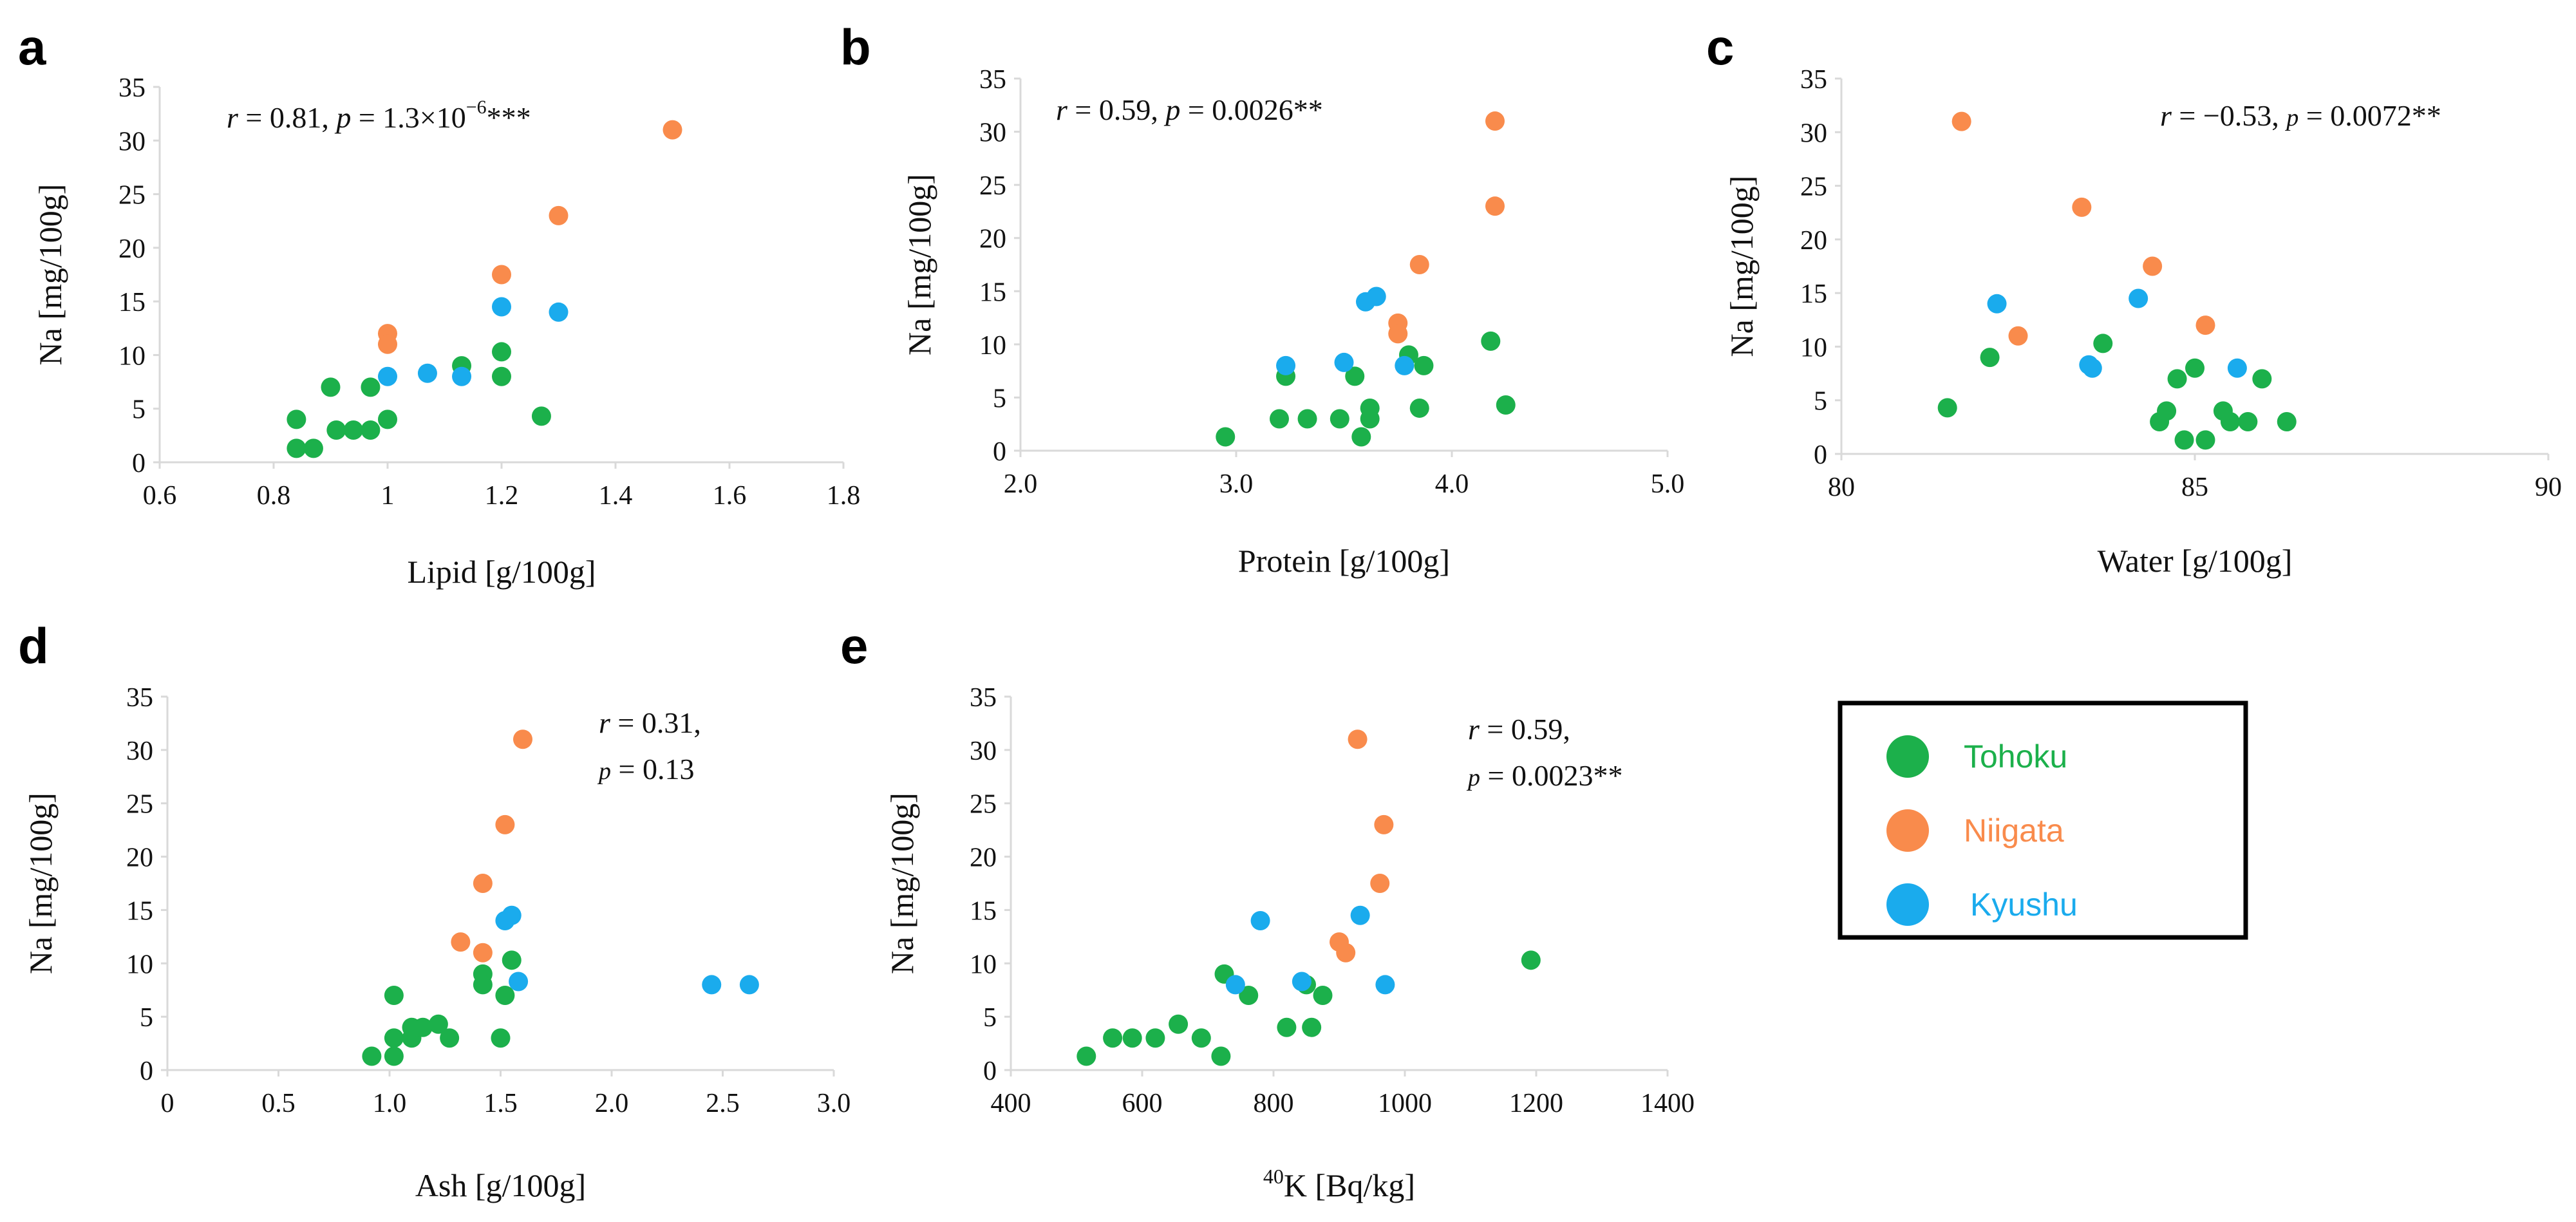 This screenshot has height=1222, width=2576. Describe the element at coordinates (274, 496) in the screenshot. I see `x-tick-label: 0.8` at that location.